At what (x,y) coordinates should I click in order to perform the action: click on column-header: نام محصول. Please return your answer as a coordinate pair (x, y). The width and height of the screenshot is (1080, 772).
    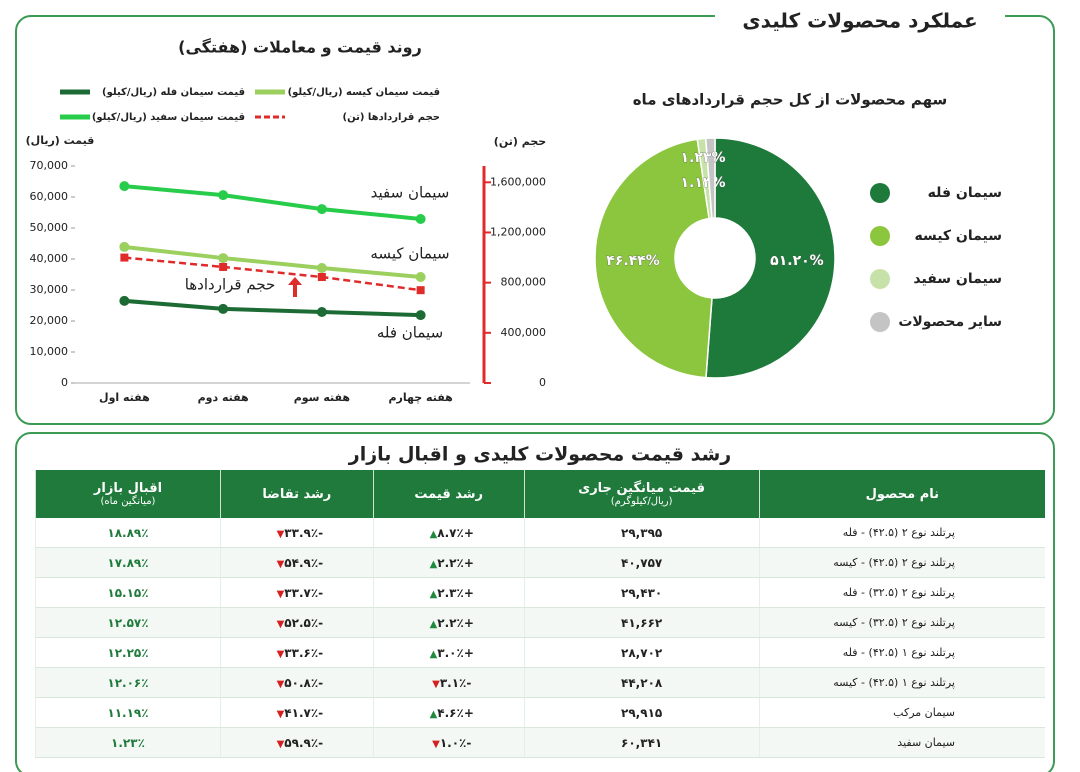
    Looking at the image, I should click on (901, 494).